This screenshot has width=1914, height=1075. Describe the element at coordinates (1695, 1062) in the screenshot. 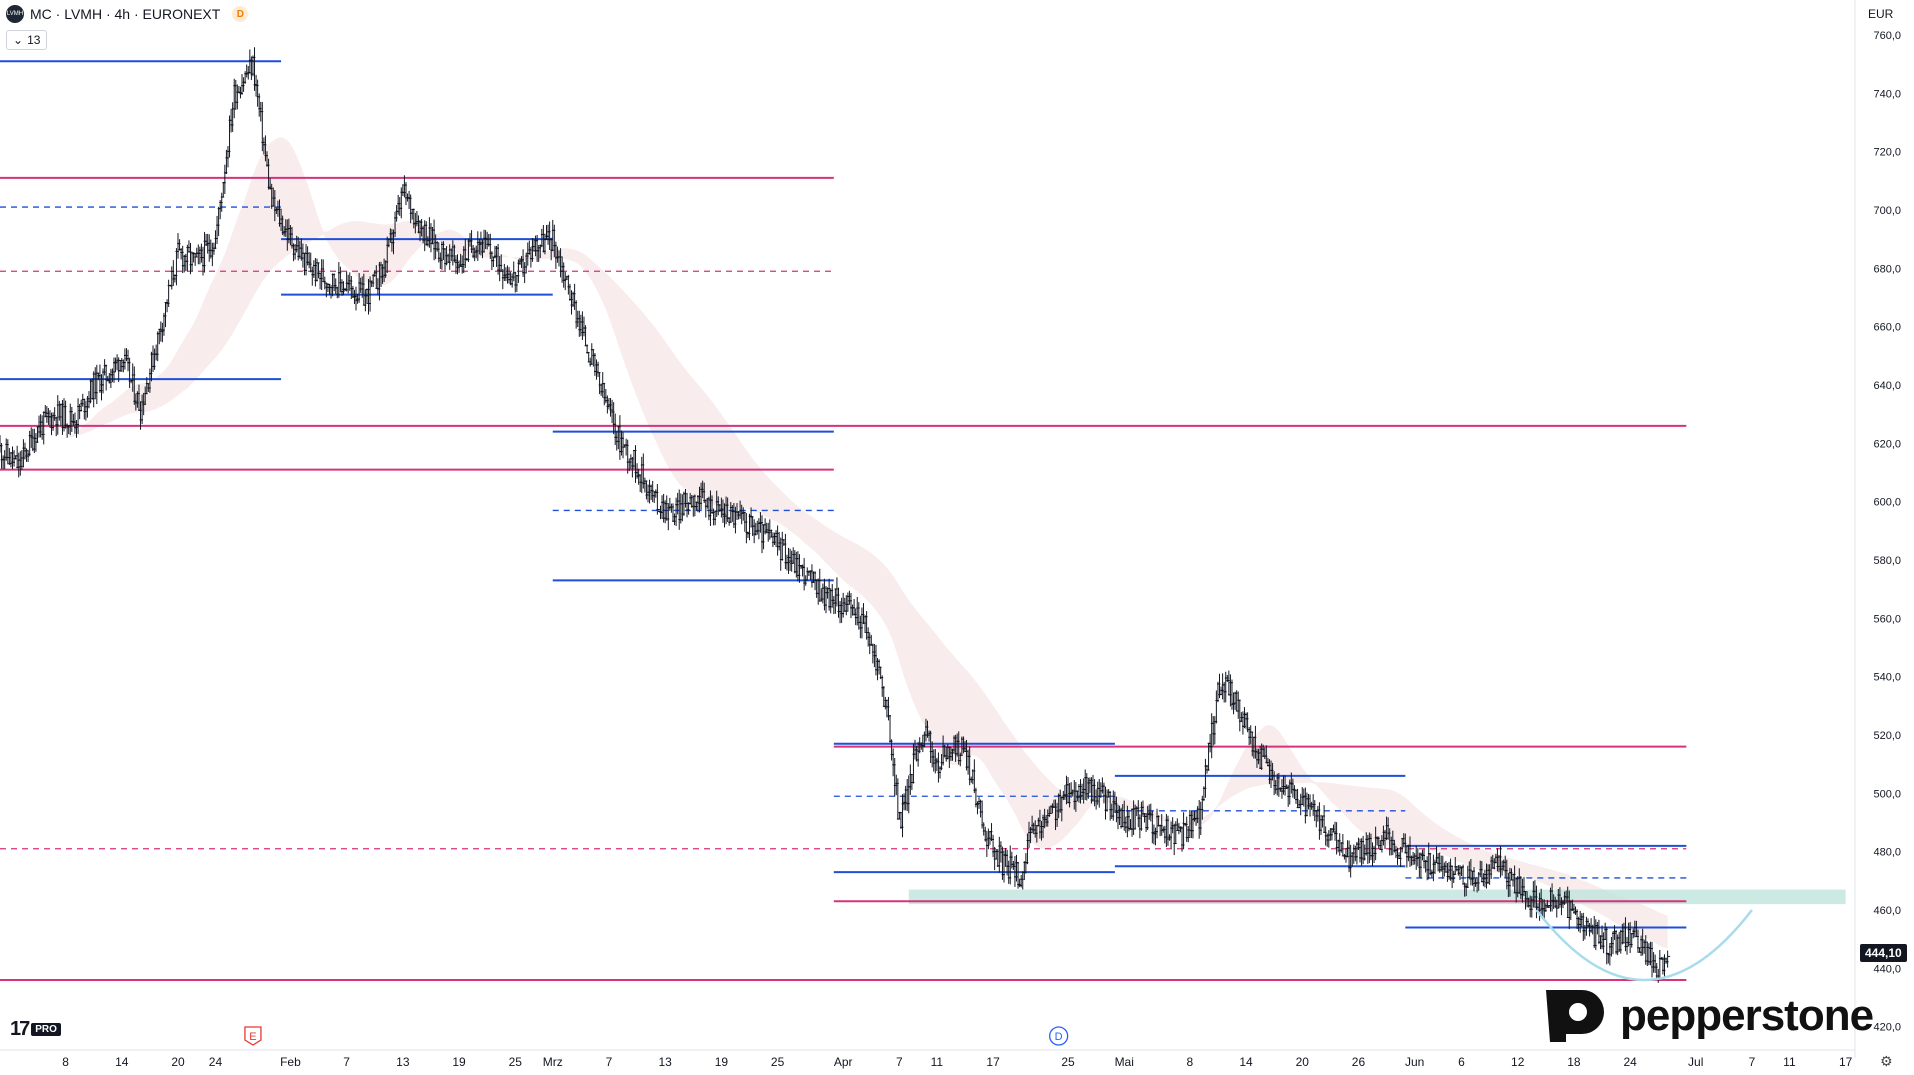

I see `x-tick-label: Jul` at that location.